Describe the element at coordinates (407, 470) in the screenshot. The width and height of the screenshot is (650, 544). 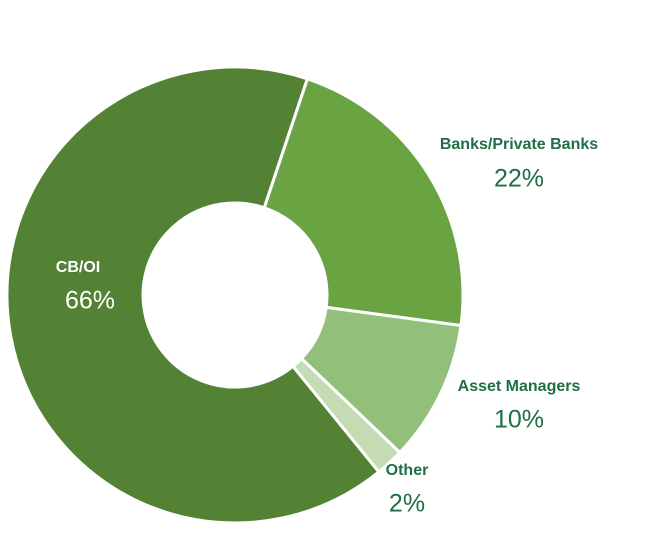
I see `slice-label: Other` at that location.